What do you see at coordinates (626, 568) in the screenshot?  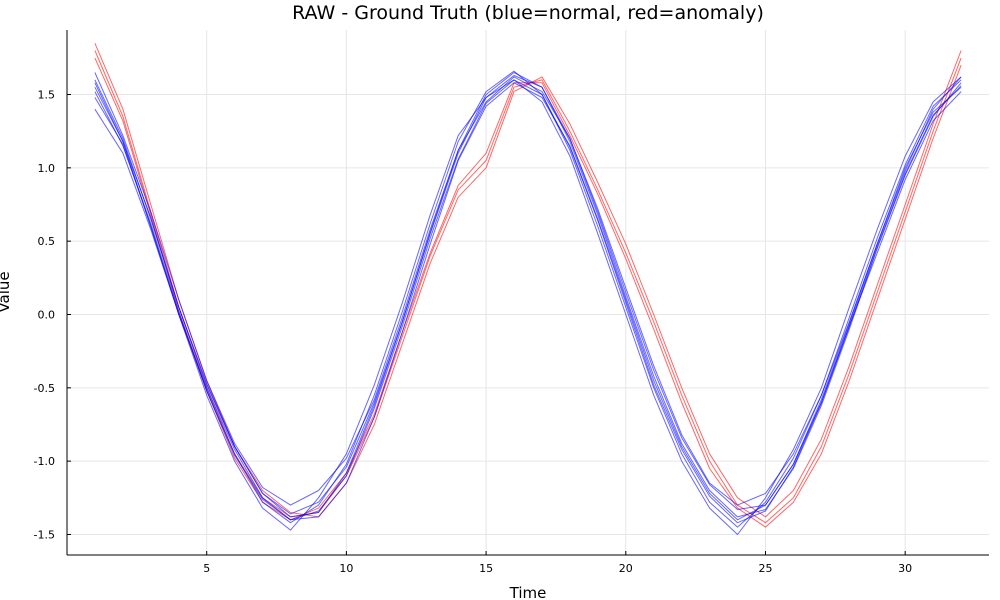 I see `x-tick-label: 20` at bounding box center [626, 568].